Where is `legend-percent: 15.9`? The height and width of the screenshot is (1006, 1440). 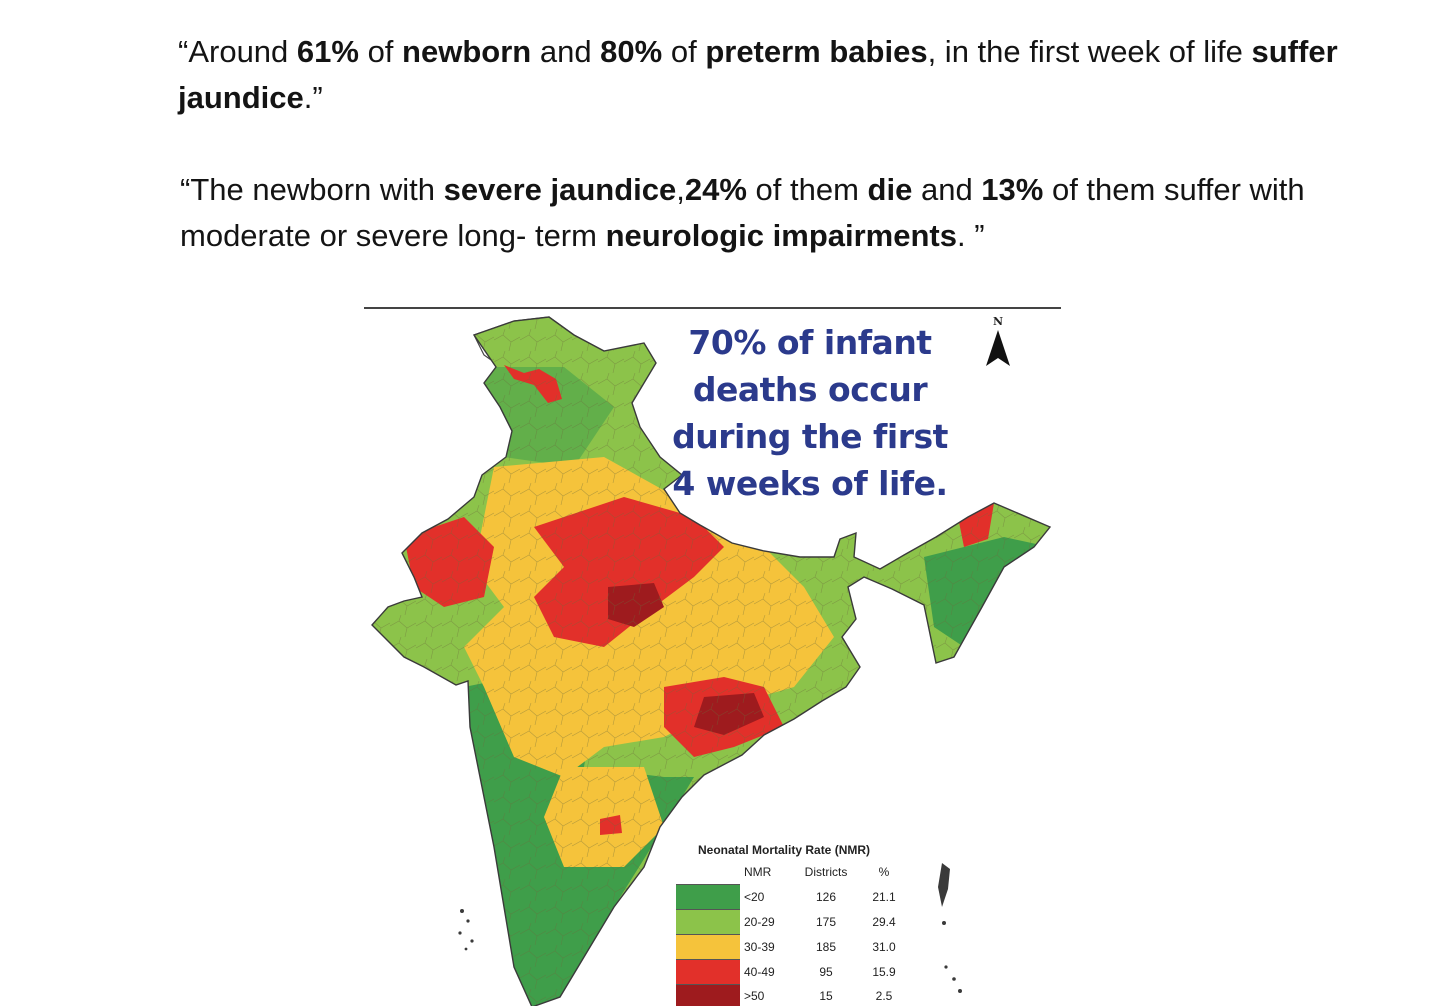
legend-percent: 15.9 is located at coordinates (884, 971).